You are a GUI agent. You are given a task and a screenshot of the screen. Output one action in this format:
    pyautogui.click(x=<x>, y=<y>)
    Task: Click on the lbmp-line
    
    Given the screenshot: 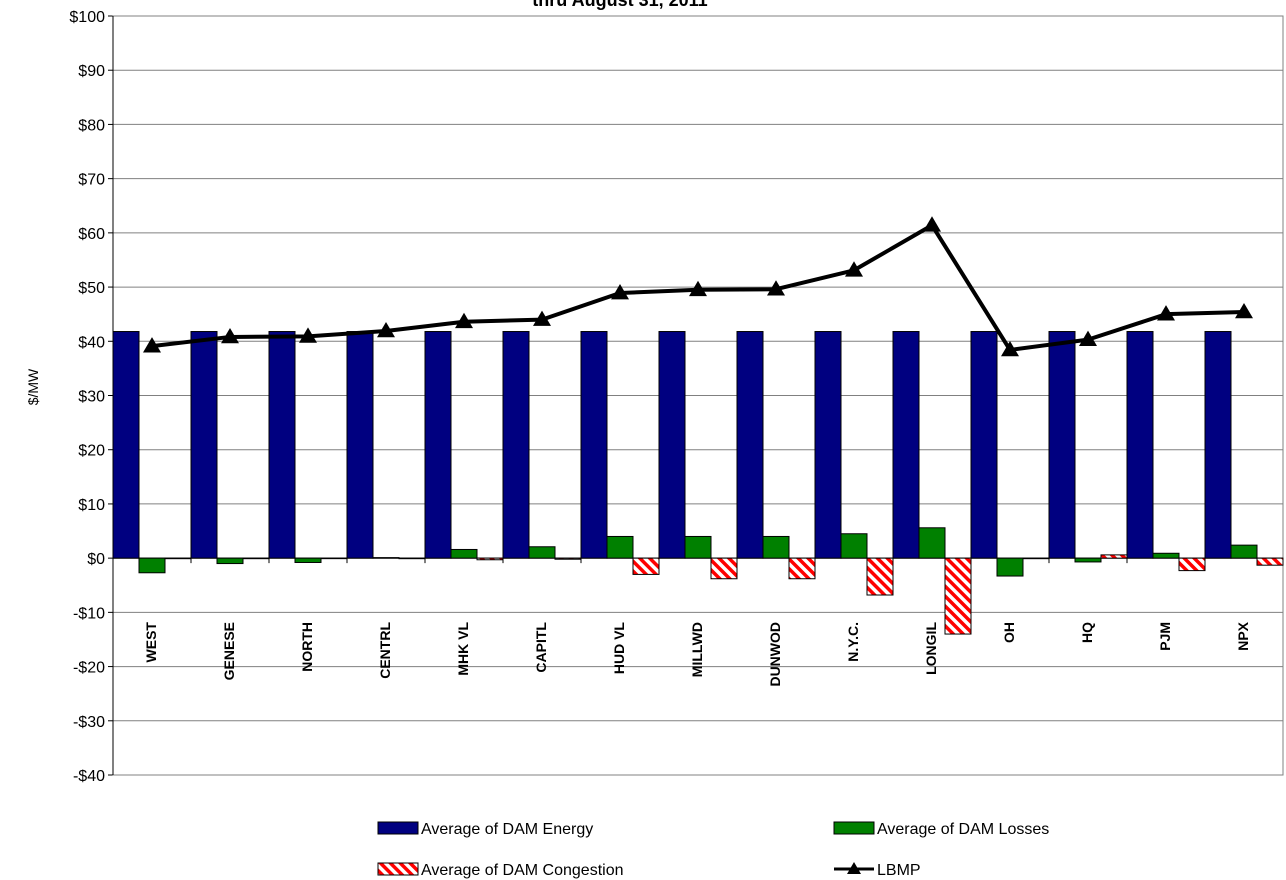 What is the action you would take?
    pyautogui.click(x=698, y=286)
    